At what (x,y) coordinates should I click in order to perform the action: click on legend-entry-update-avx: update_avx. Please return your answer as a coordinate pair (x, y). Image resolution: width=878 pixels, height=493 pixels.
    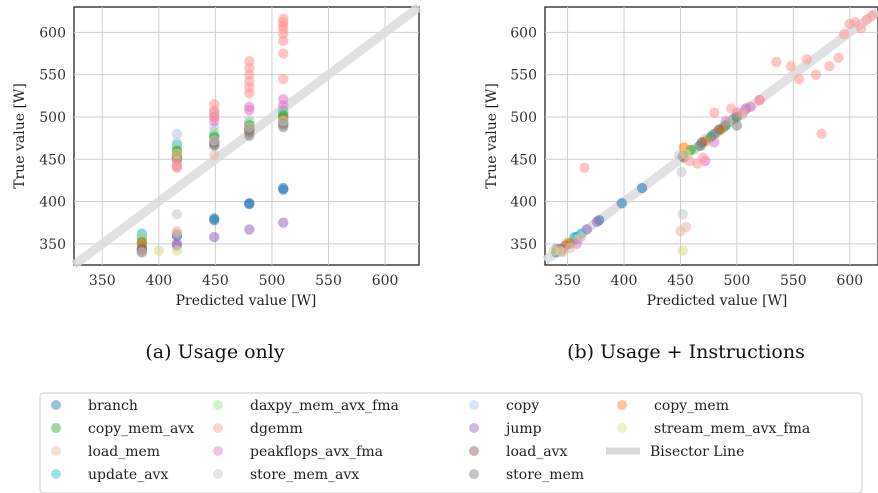
    Looking at the image, I should click on (109, 475).